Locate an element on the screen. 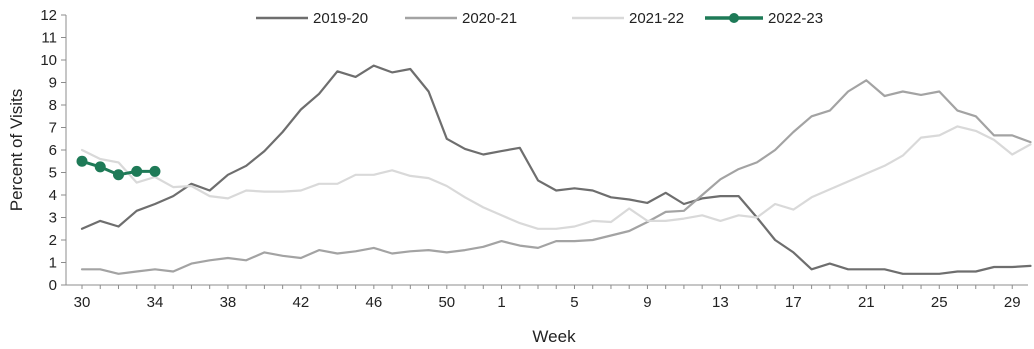 This screenshot has width=1034, height=349. y-tick-label: 0 is located at coordinates (53, 285).